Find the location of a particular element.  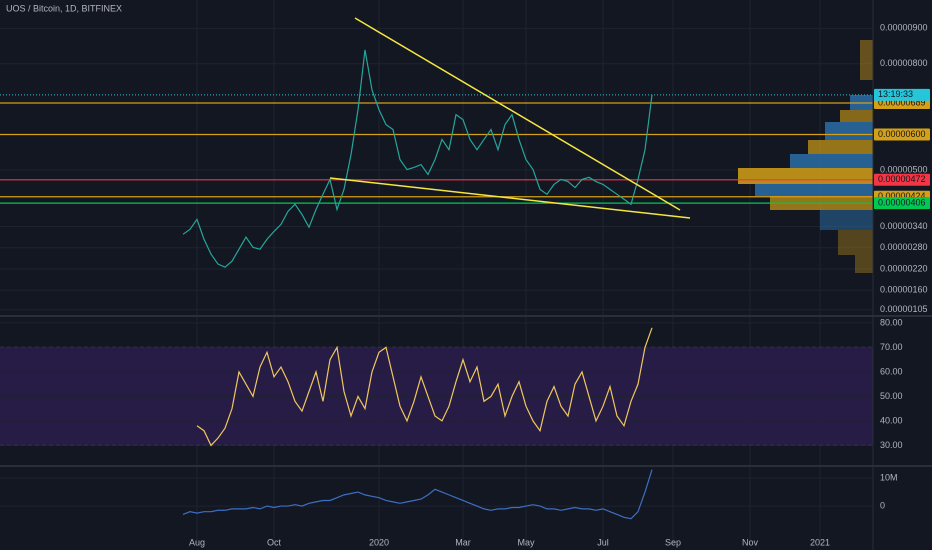

y-tick-label: 60.00 is located at coordinates (891, 371).